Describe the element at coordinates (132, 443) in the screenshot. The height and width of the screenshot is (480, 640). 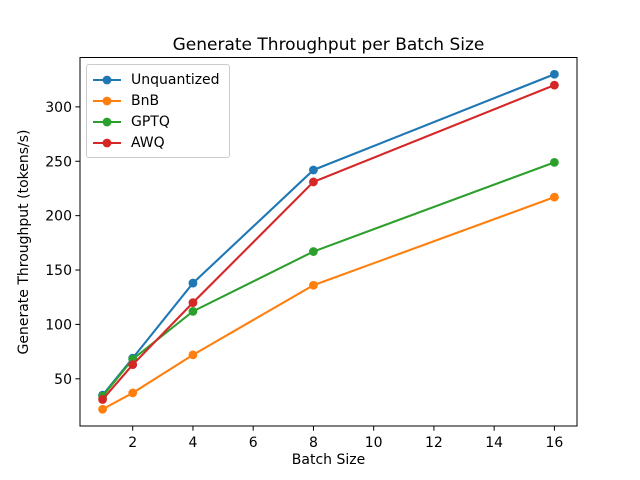
I see `x-tick-label: 2` at that location.